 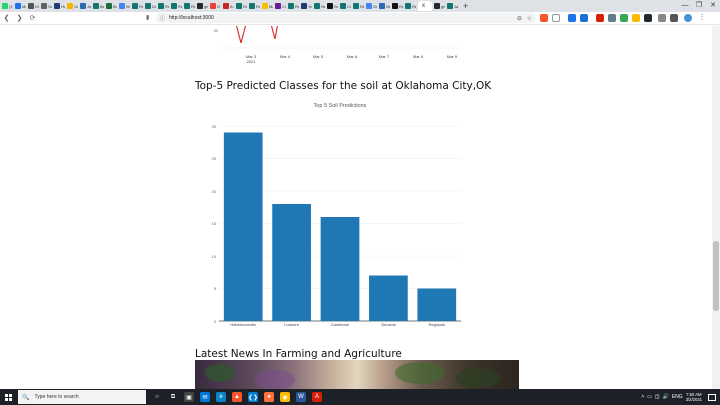 I want to click on close-window-button: ✕, so click(x=713, y=5).